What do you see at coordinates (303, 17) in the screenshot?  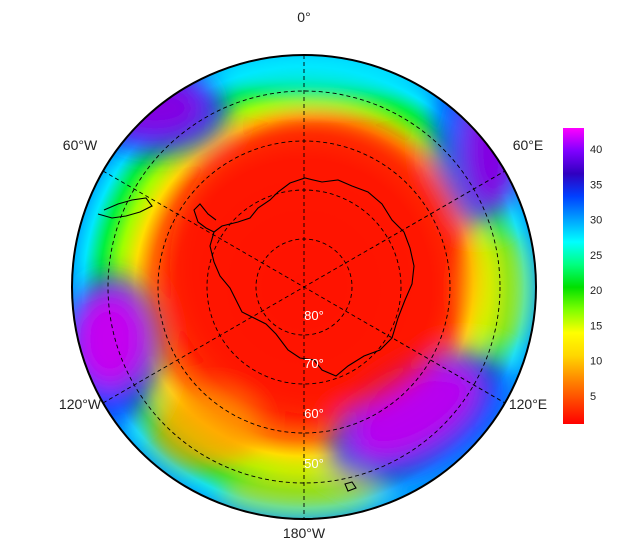 I see `longitude-label-0: 0°` at bounding box center [303, 17].